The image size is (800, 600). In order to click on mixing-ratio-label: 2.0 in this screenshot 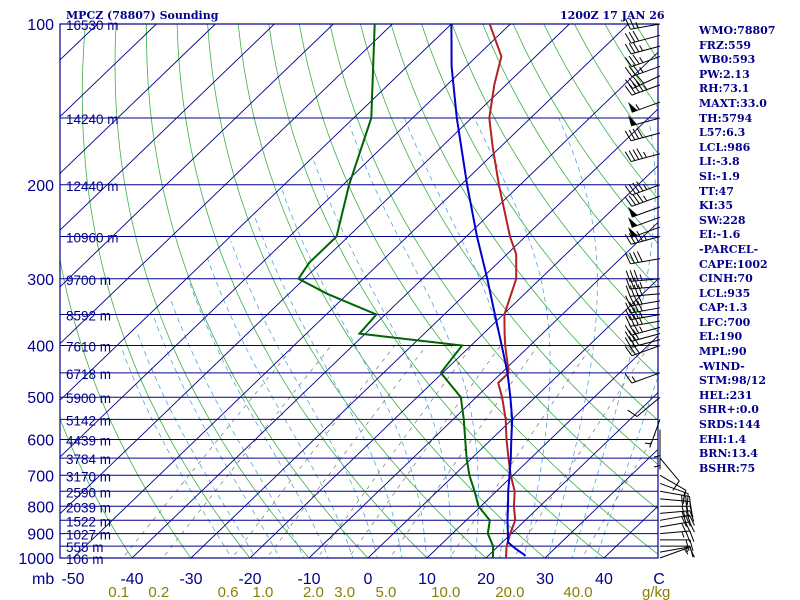, I will do `click(313, 592)`.